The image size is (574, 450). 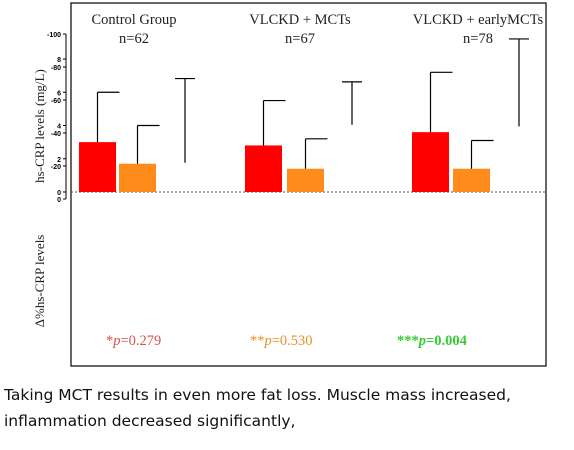 I want to click on group-n: n=67, so click(x=300, y=39).